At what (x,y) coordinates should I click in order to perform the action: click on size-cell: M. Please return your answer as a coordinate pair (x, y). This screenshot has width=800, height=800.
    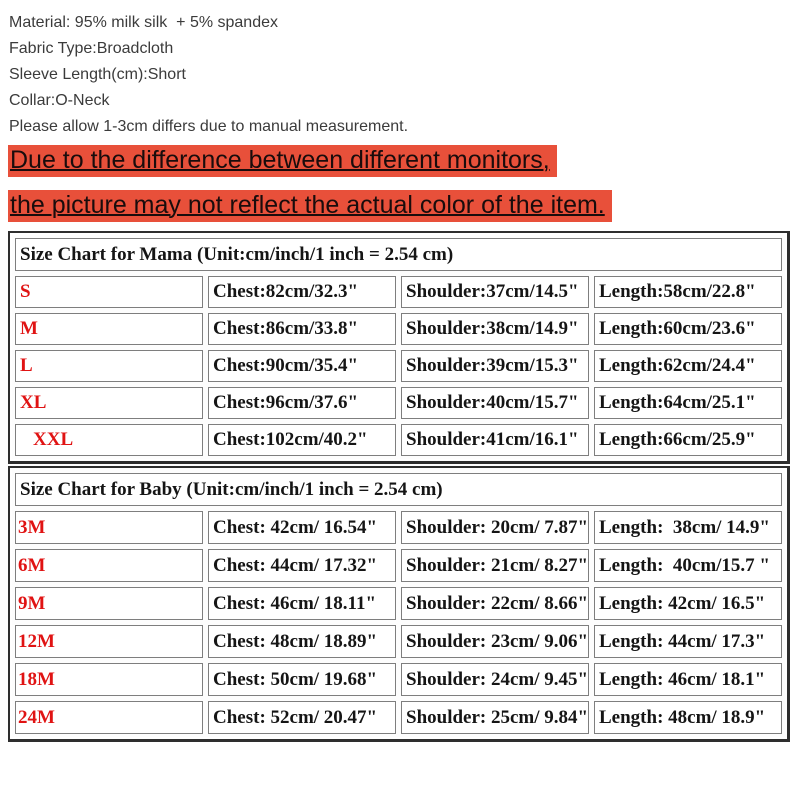
    Looking at the image, I should click on (109, 329).